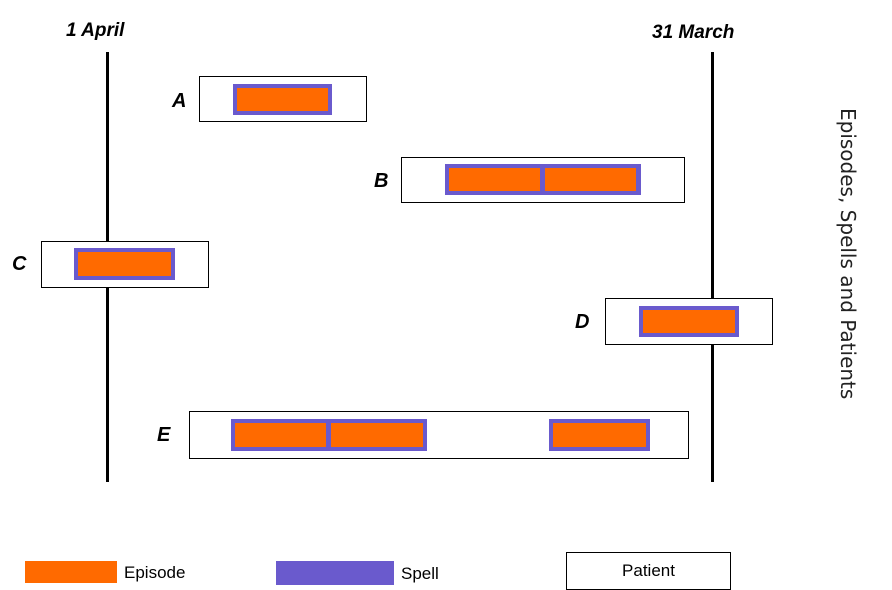 This screenshot has height=590, width=892. I want to click on legend-episode-swatch, so click(71, 572).